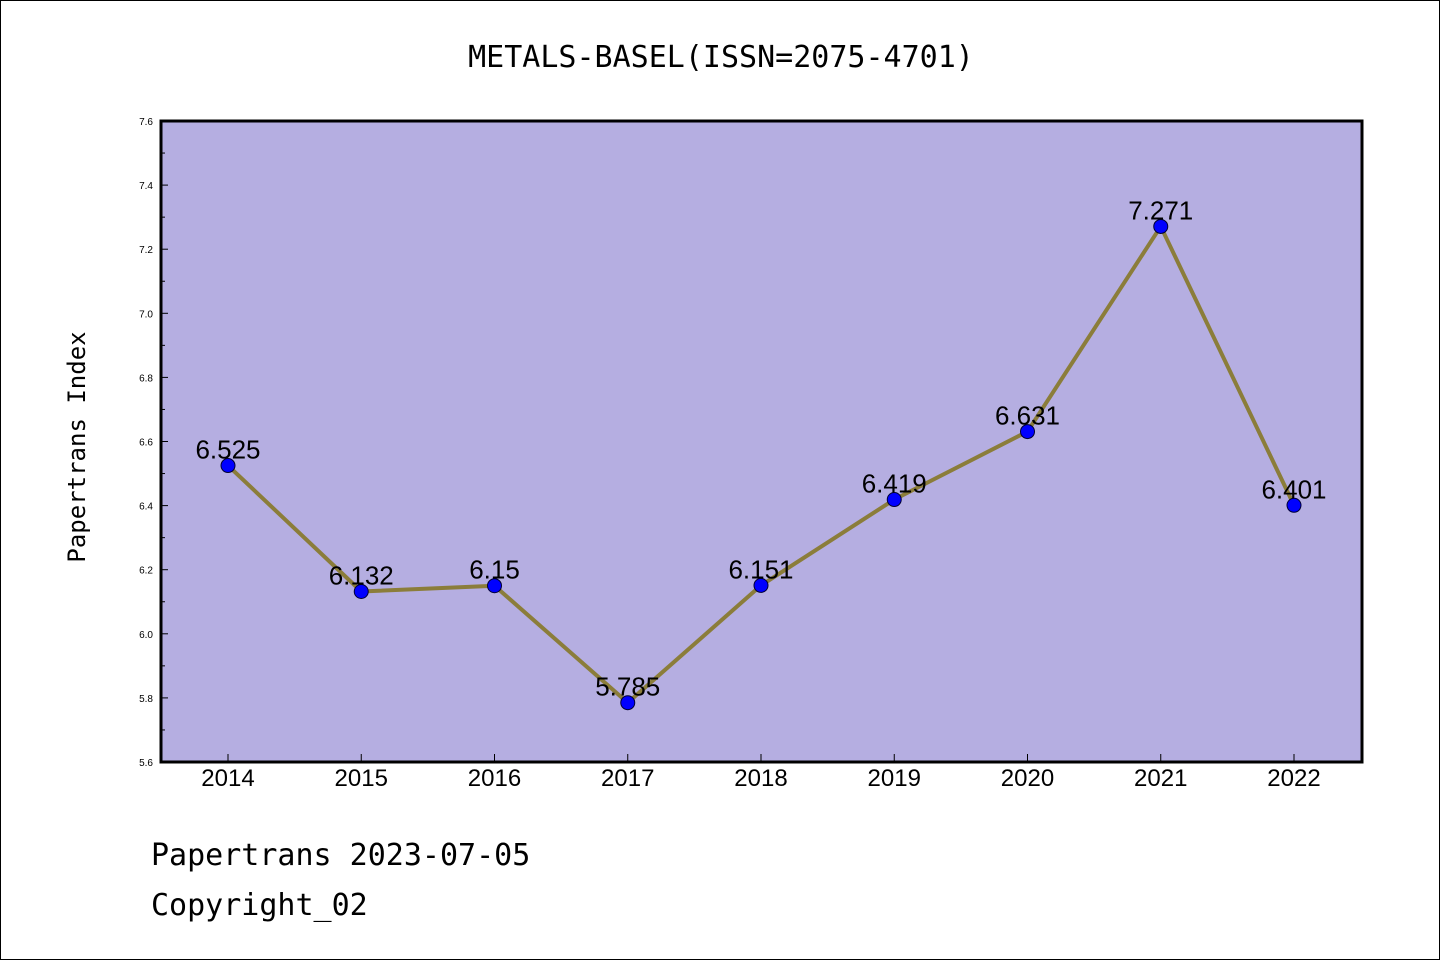 This screenshot has height=961, width=1440. What do you see at coordinates (1160, 778) in the screenshot?
I see `x-tick-label: 2021` at bounding box center [1160, 778].